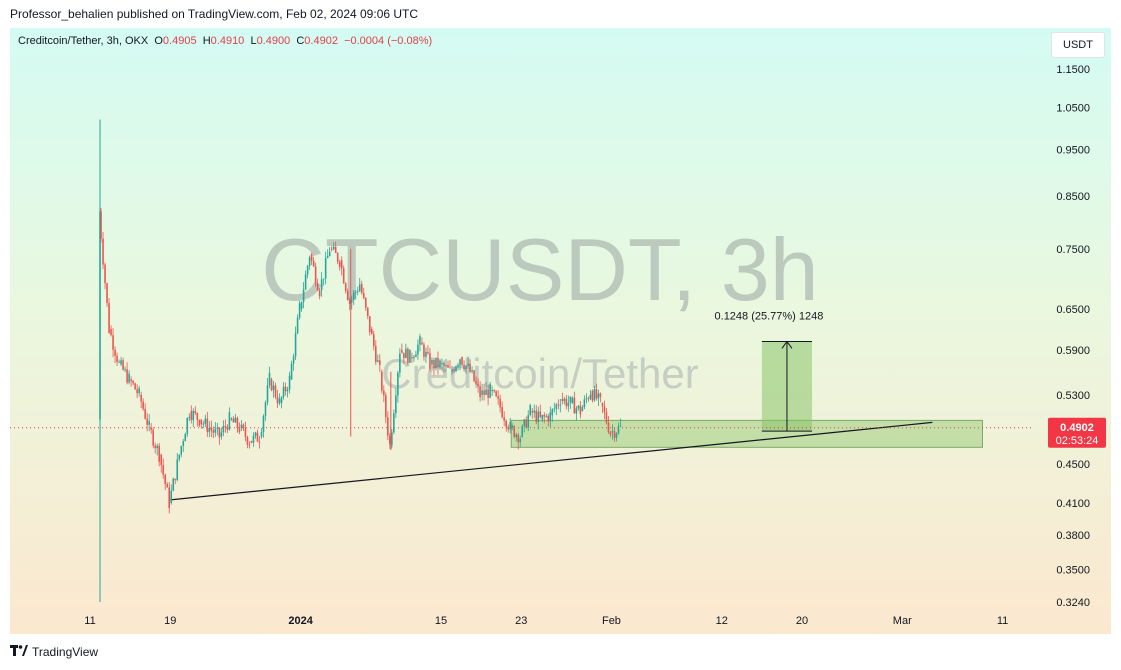 The width and height of the screenshot is (1121, 670). What do you see at coordinates (1077, 428) in the screenshot?
I see `current-price-value: 0.4902` at bounding box center [1077, 428].